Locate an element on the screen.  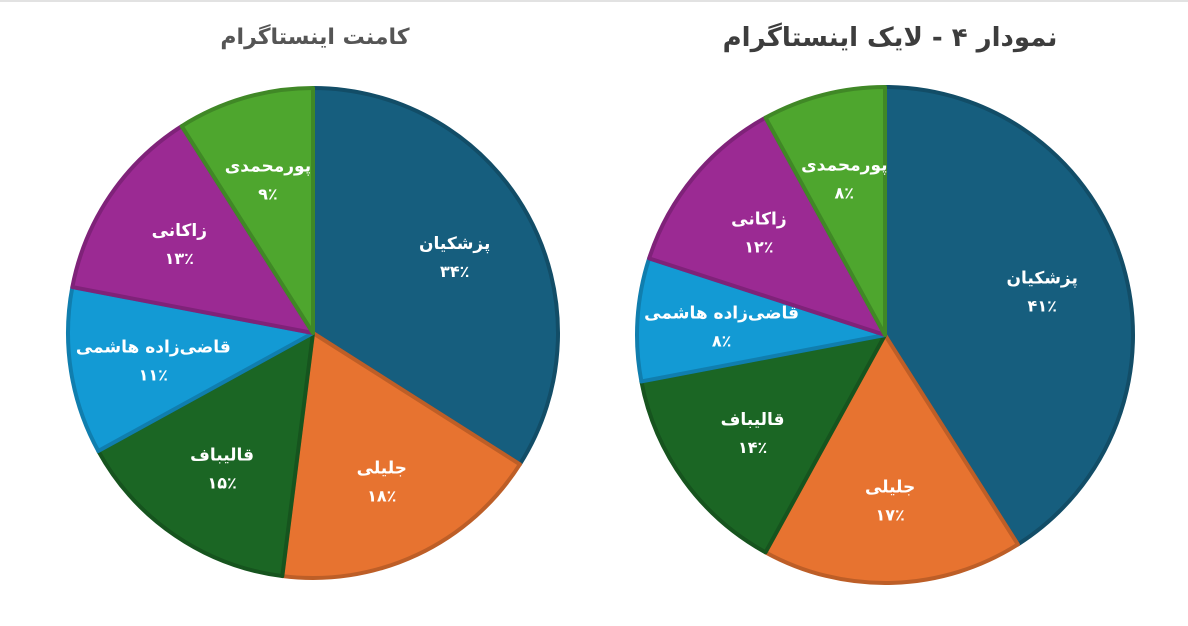
likes-slice-label: قالیباف is located at coordinates (753, 420).